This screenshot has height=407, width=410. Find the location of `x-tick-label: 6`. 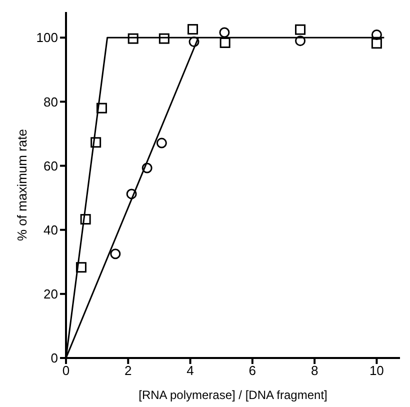

x-tick-label: 6 is located at coordinates (252, 370).